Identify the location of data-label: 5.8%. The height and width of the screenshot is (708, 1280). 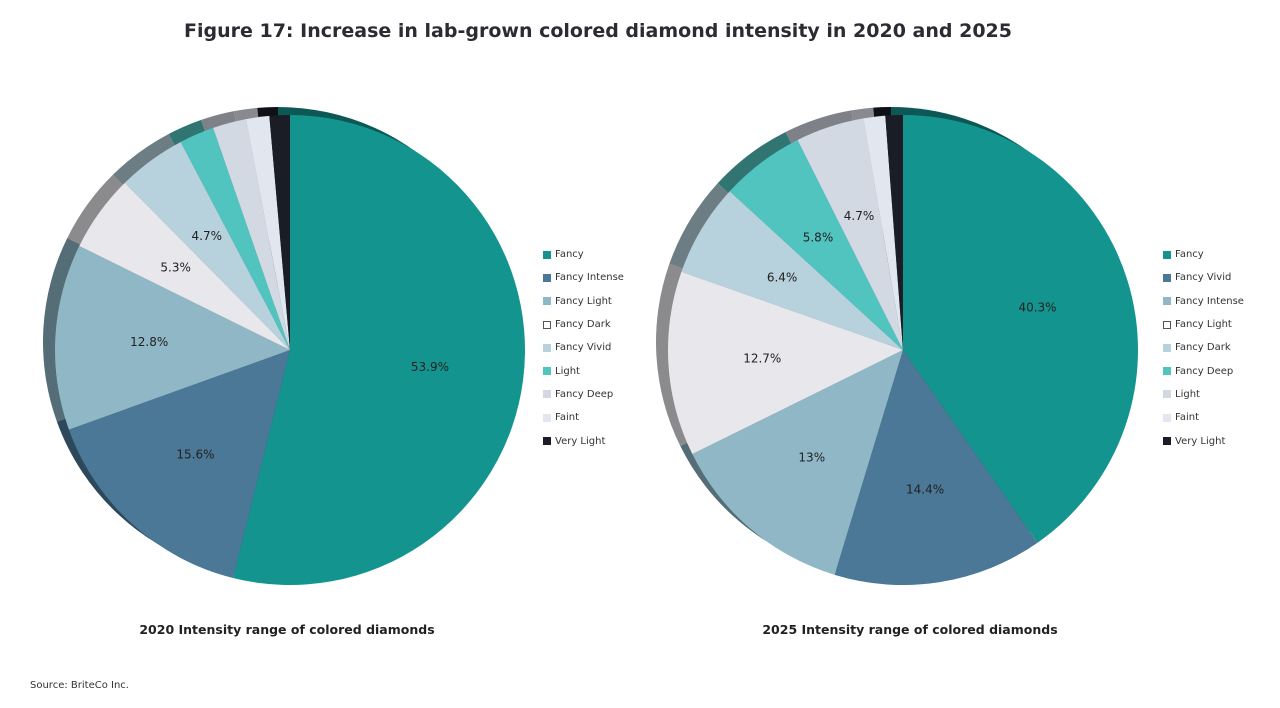
(818, 238).